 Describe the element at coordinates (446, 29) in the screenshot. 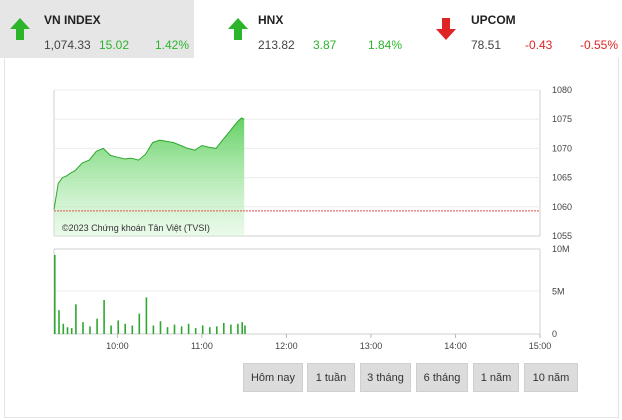

I see `arrow-down-icon` at that location.